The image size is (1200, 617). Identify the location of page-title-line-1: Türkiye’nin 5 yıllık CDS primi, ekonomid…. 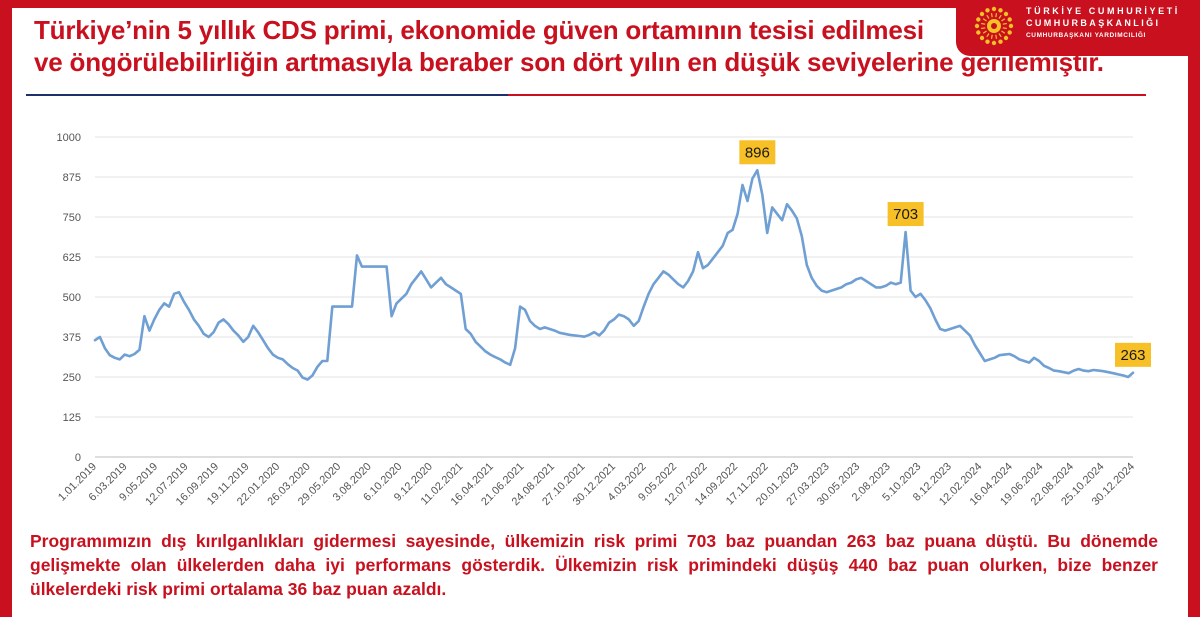
(479, 30).